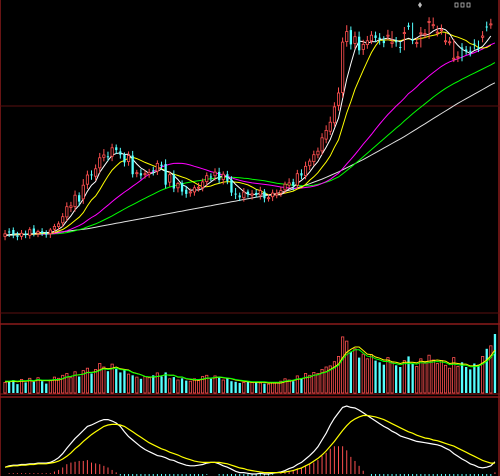  What do you see at coordinates (250, 440) in the screenshot?
I see `macd-line` at bounding box center [250, 440].